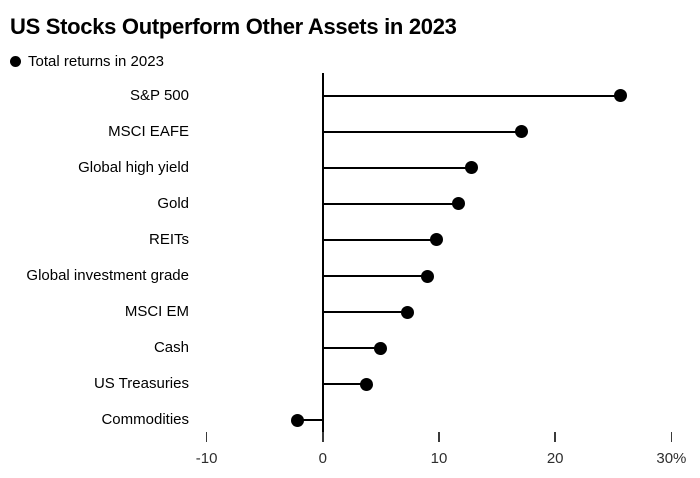  What do you see at coordinates (159, 95) in the screenshot?
I see `category-label: S&P 500` at bounding box center [159, 95].